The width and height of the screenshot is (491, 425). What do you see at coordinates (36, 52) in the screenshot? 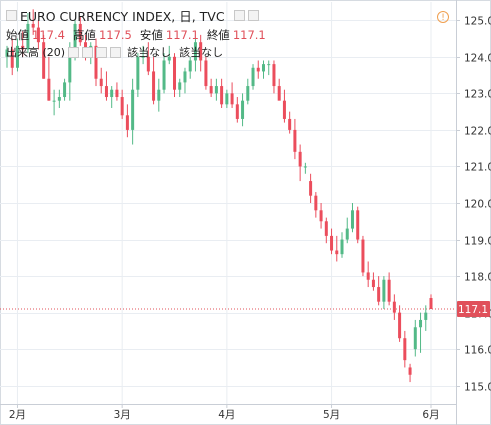
I see `volume-label: 出来高 (20)` at bounding box center [36, 52].